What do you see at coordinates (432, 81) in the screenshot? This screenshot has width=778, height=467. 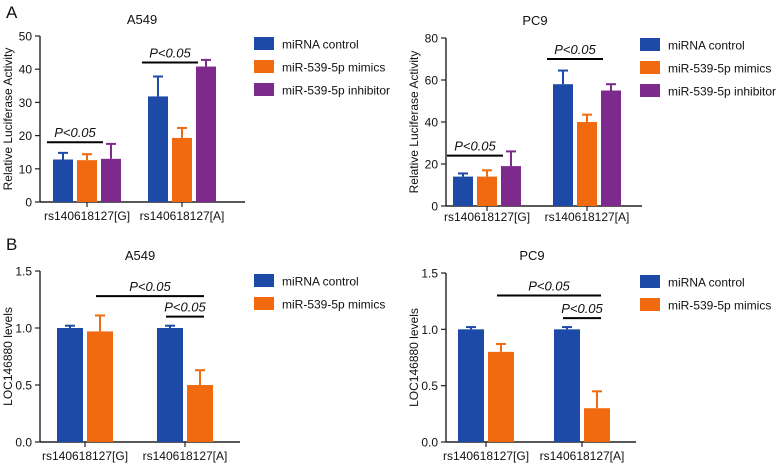 I see `y-tick-label: 60` at bounding box center [432, 81].